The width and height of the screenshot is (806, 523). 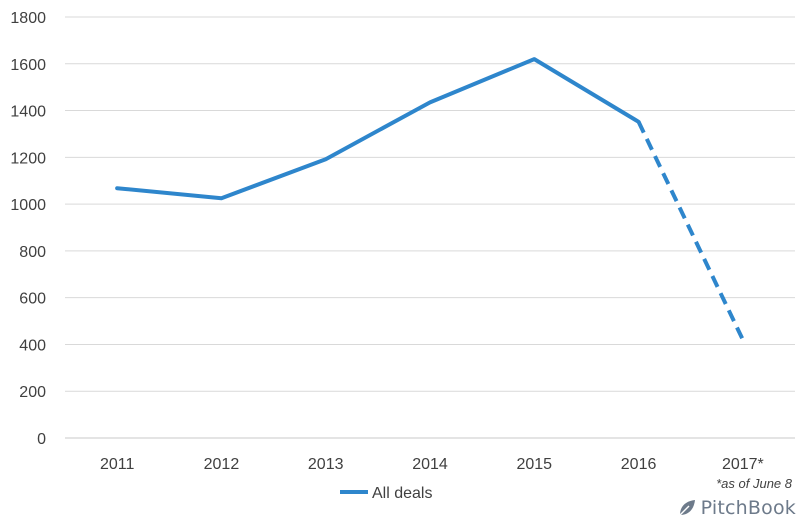 I want to click on y-tick-label: 200, so click(x=32, y=392).